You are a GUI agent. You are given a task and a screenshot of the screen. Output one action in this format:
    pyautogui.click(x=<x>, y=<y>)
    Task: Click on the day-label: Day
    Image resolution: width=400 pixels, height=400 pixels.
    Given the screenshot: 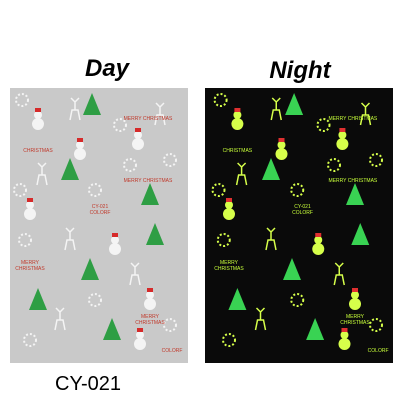 What is the action you would take?
    pyautogui.click(x=108, y=68)
    